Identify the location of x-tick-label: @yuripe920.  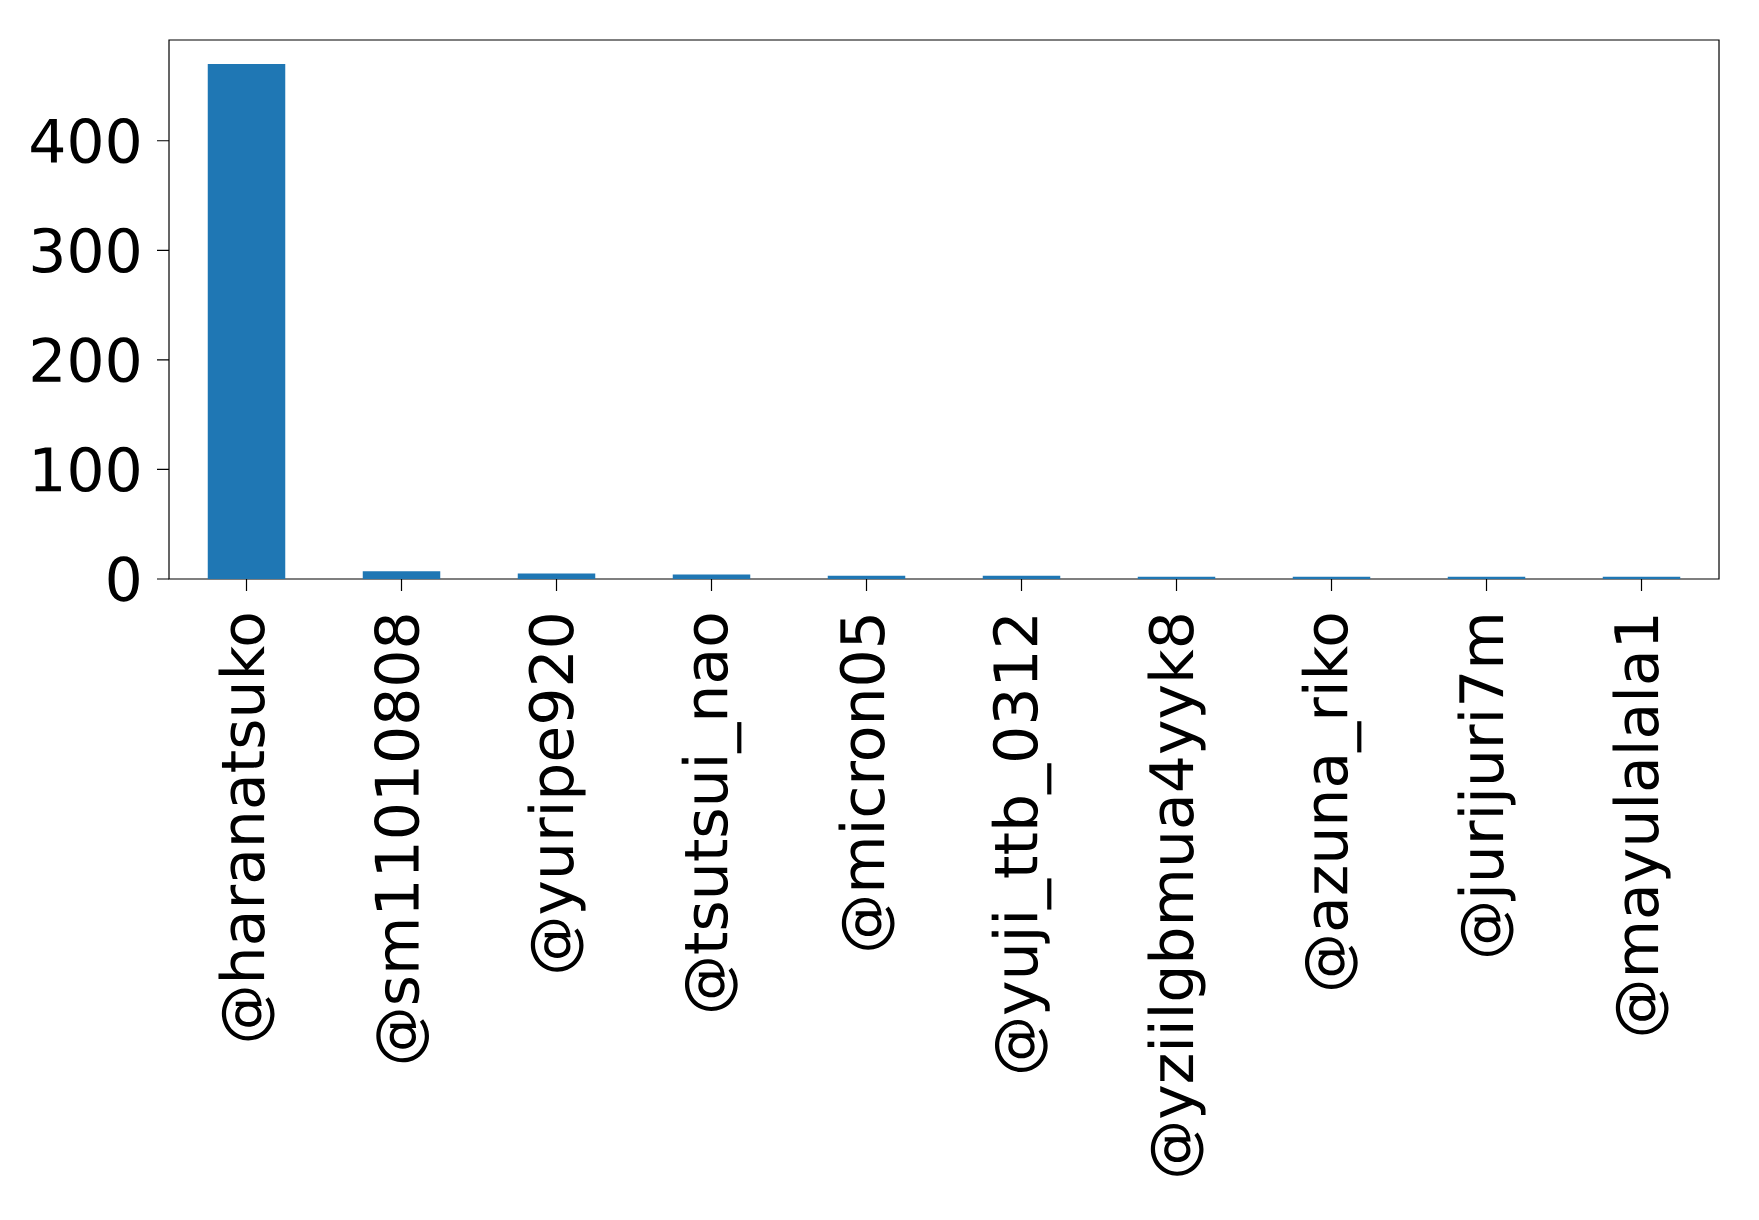
(556, 793).